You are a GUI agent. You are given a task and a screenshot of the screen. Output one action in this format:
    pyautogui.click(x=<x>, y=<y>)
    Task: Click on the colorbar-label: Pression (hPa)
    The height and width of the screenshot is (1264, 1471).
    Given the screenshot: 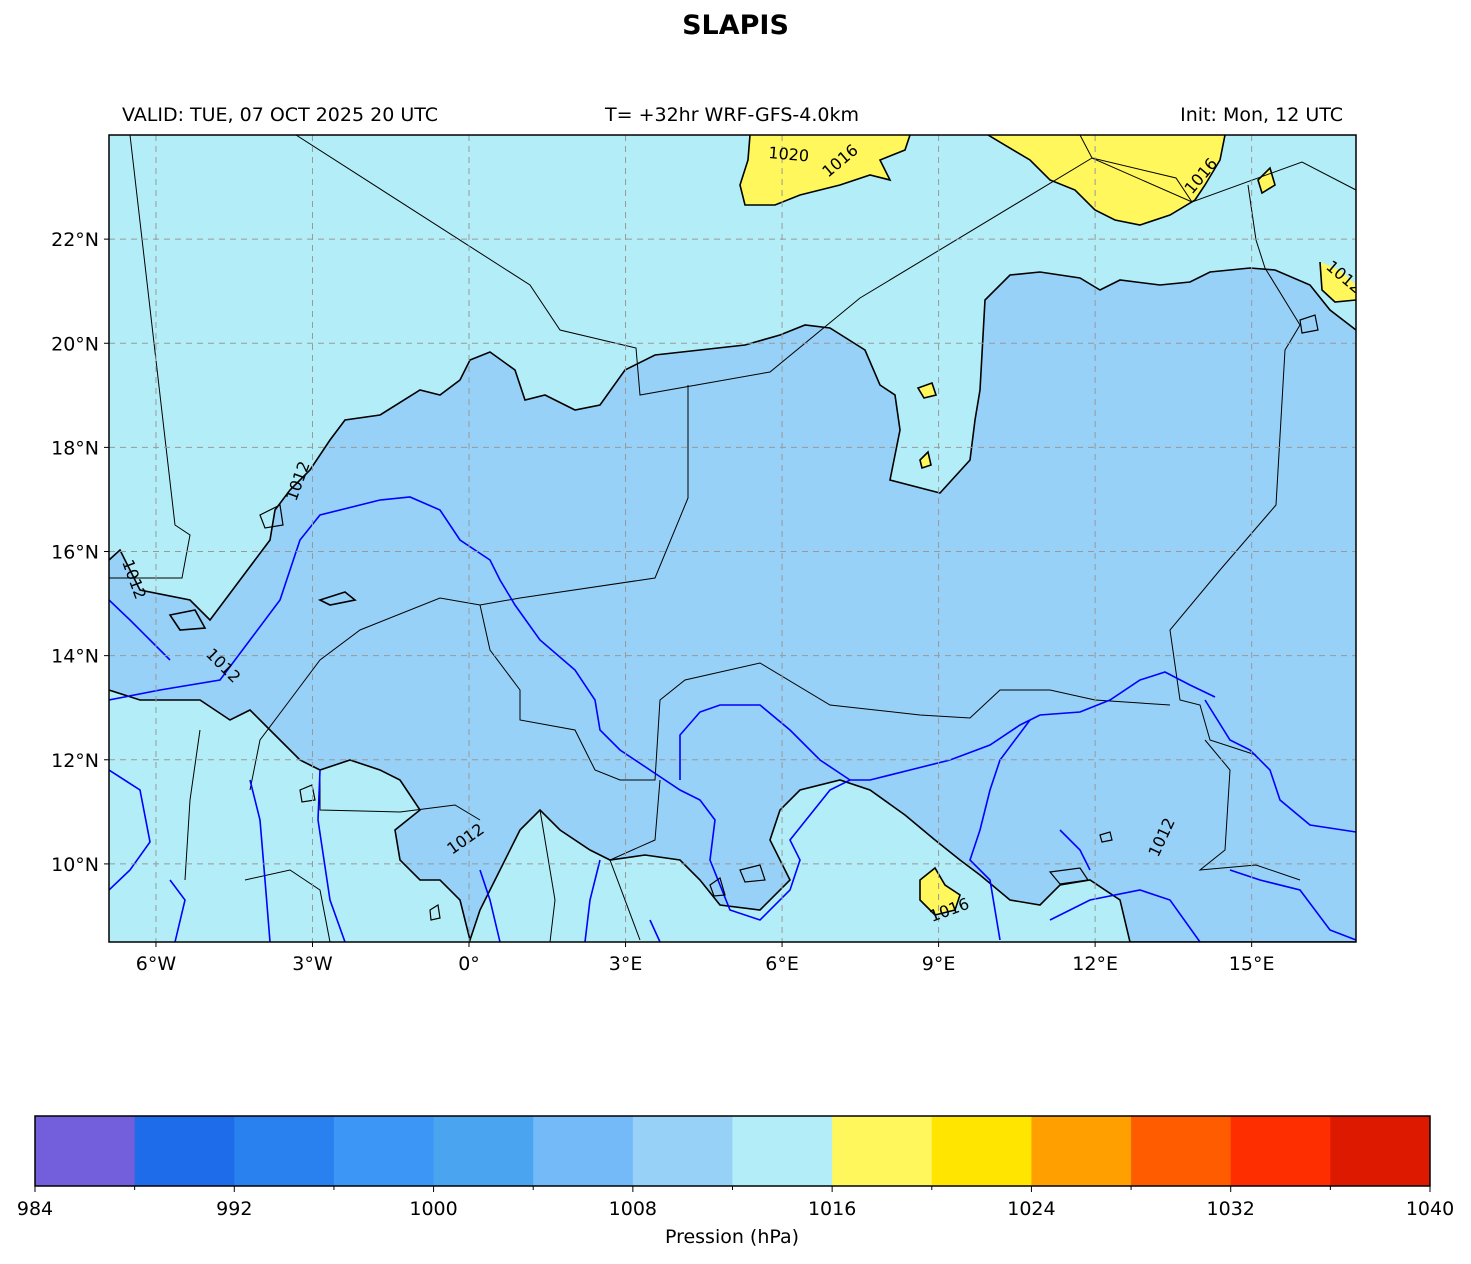 What is the action you would take?
    pyautogui.click(x=732, y=1237)
    